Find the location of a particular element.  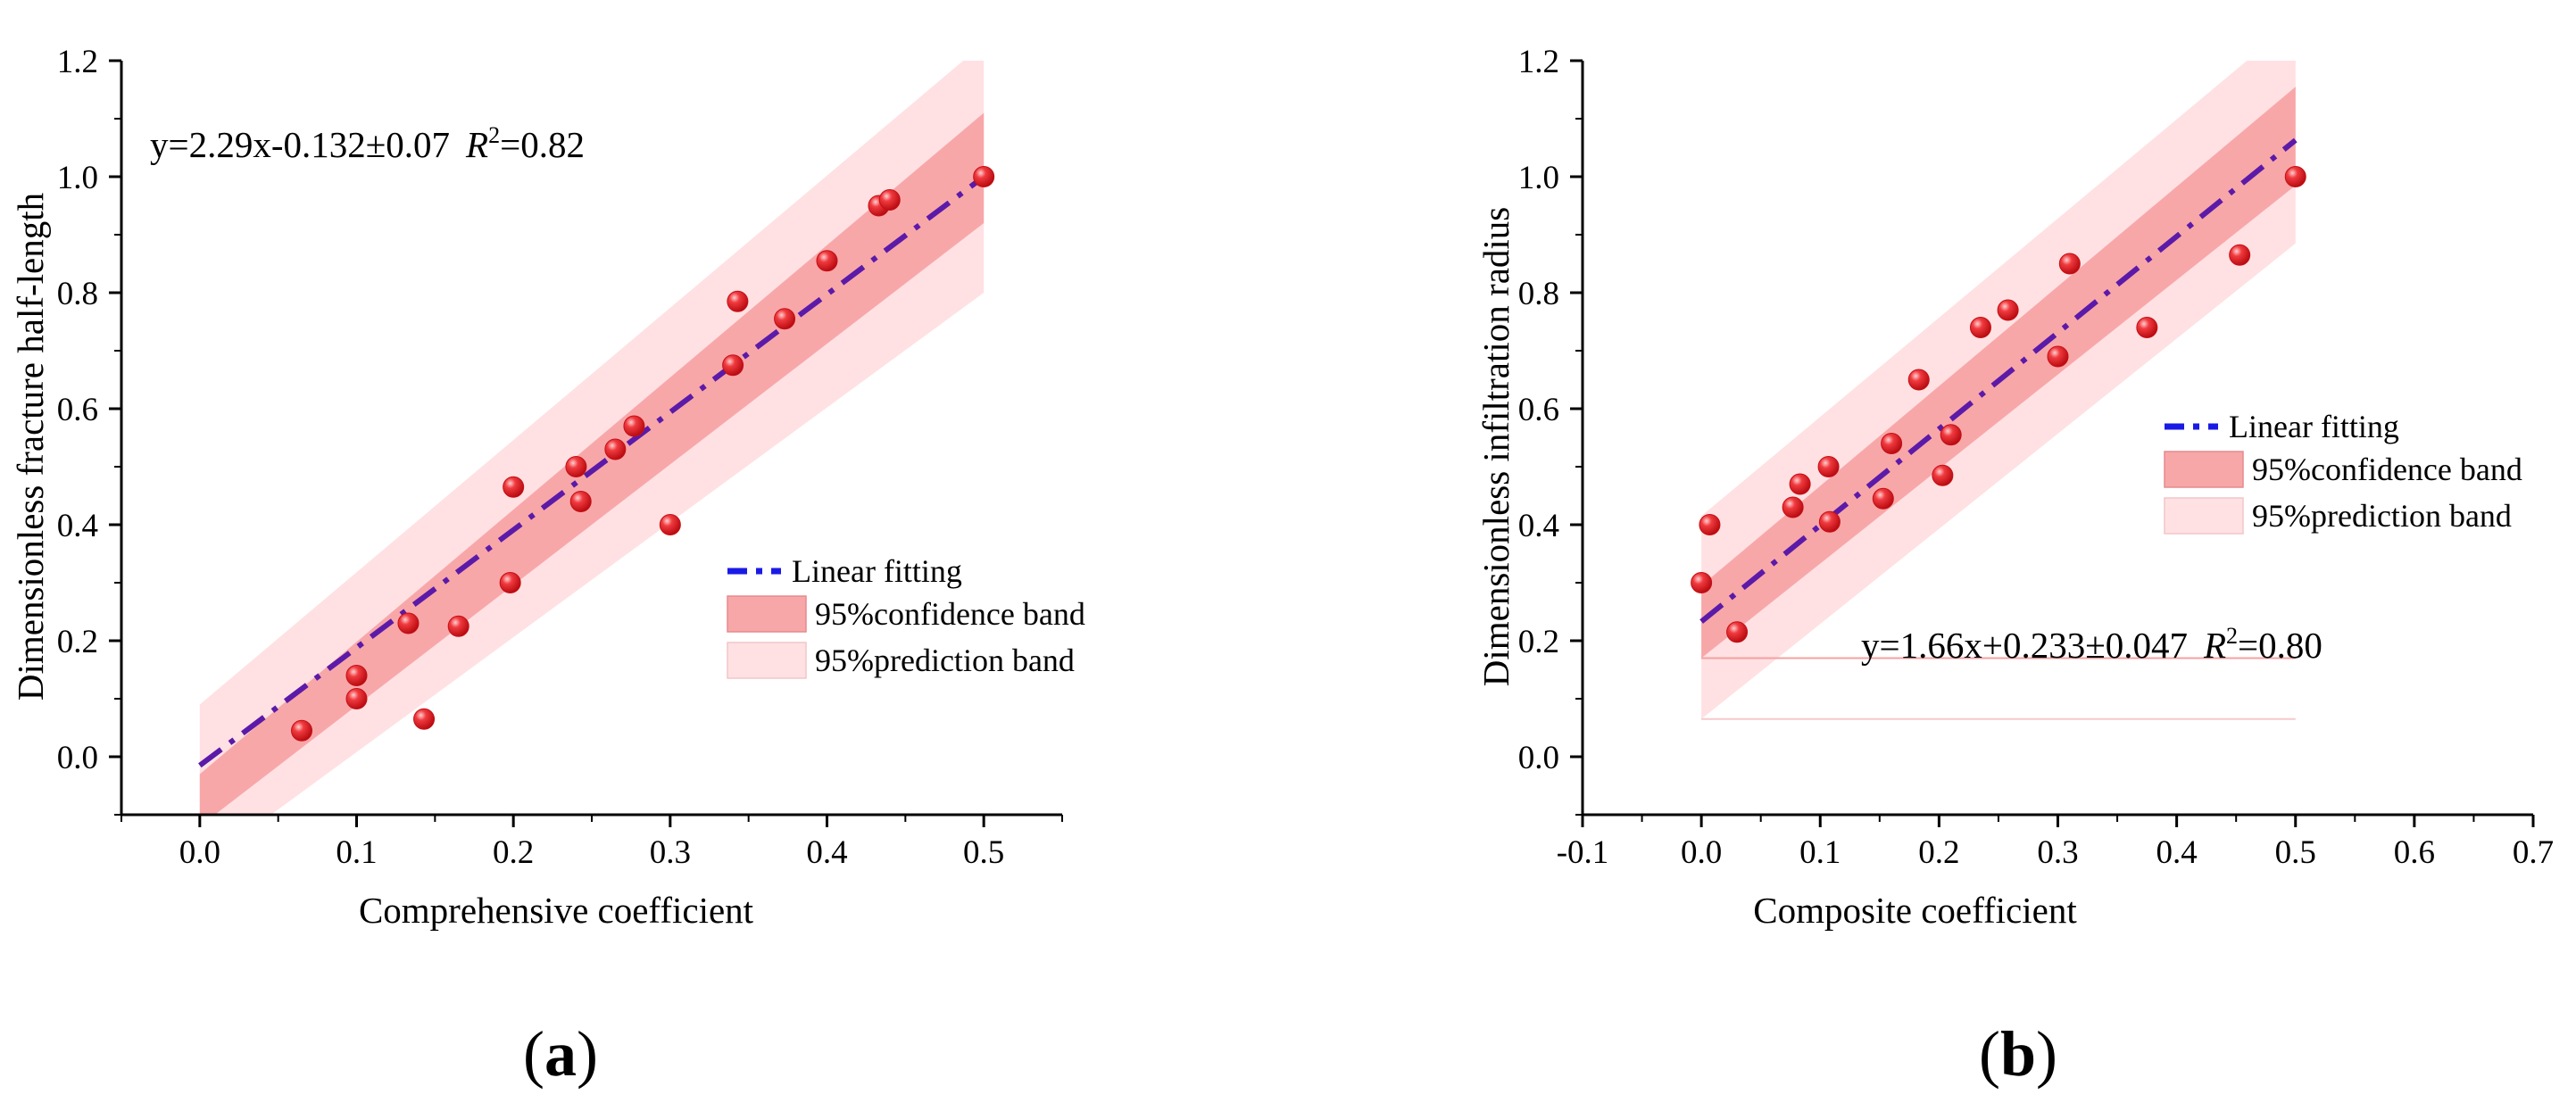

panel-label: (b) is located at coordinates (2018, 1054).